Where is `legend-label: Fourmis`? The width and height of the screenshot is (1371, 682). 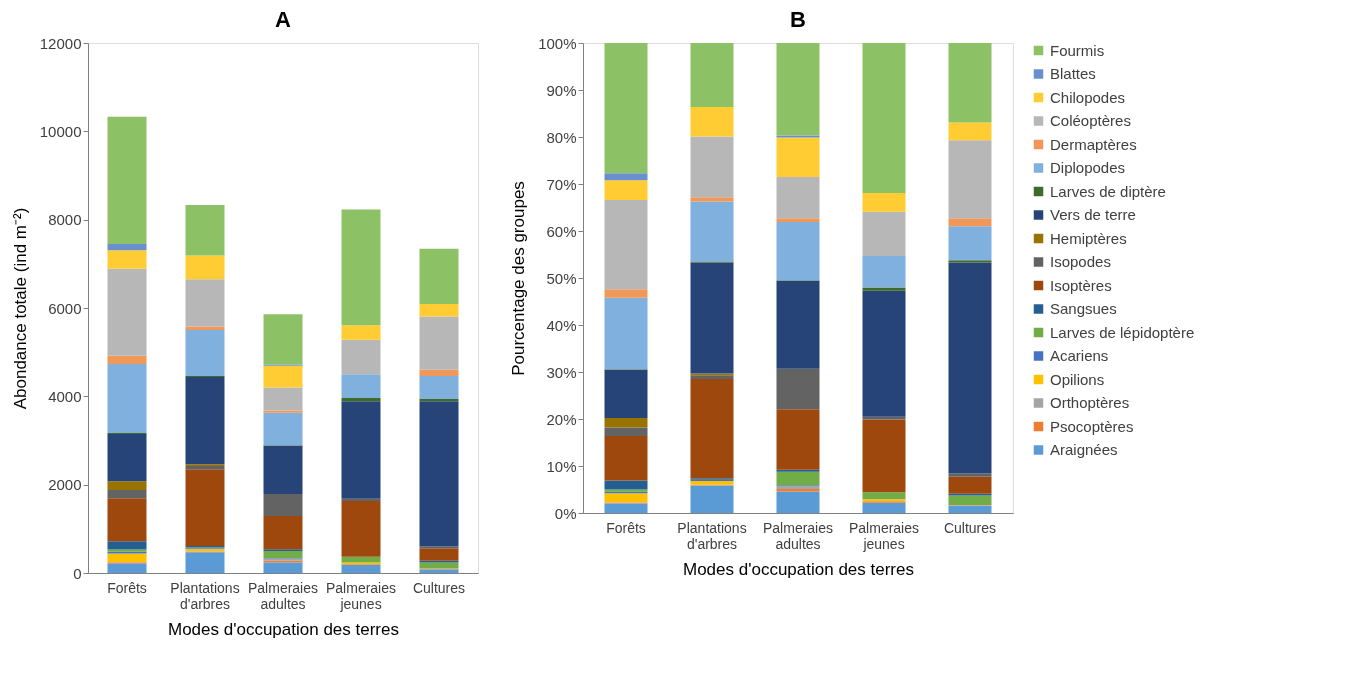
legend-label: Fourmis is located at coordinates (1077, 50).